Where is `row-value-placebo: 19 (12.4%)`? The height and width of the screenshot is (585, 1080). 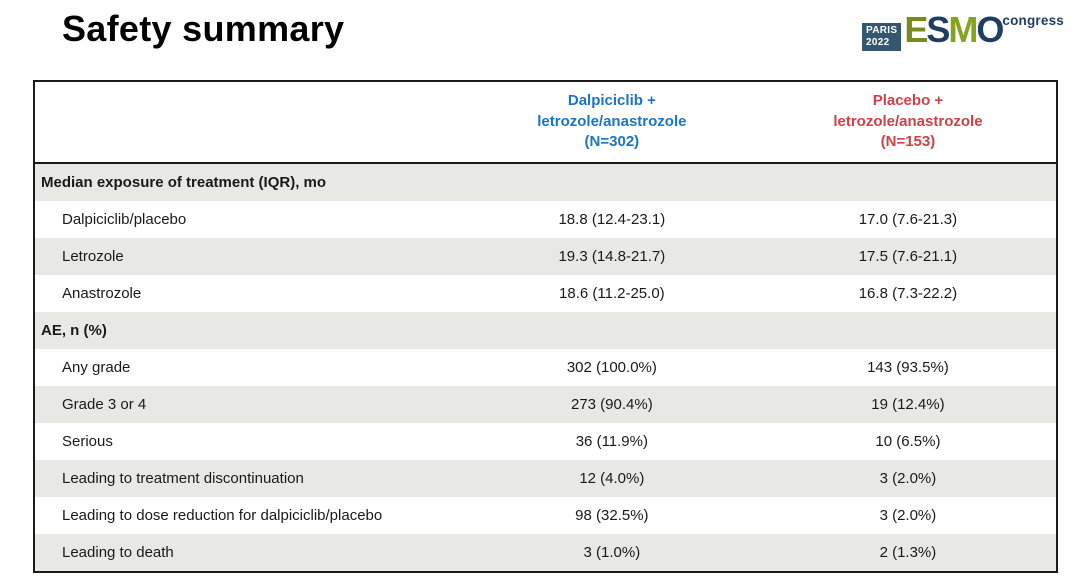
row-value-placebo: 19 (12.4%) is located at coordinates (908, 404).